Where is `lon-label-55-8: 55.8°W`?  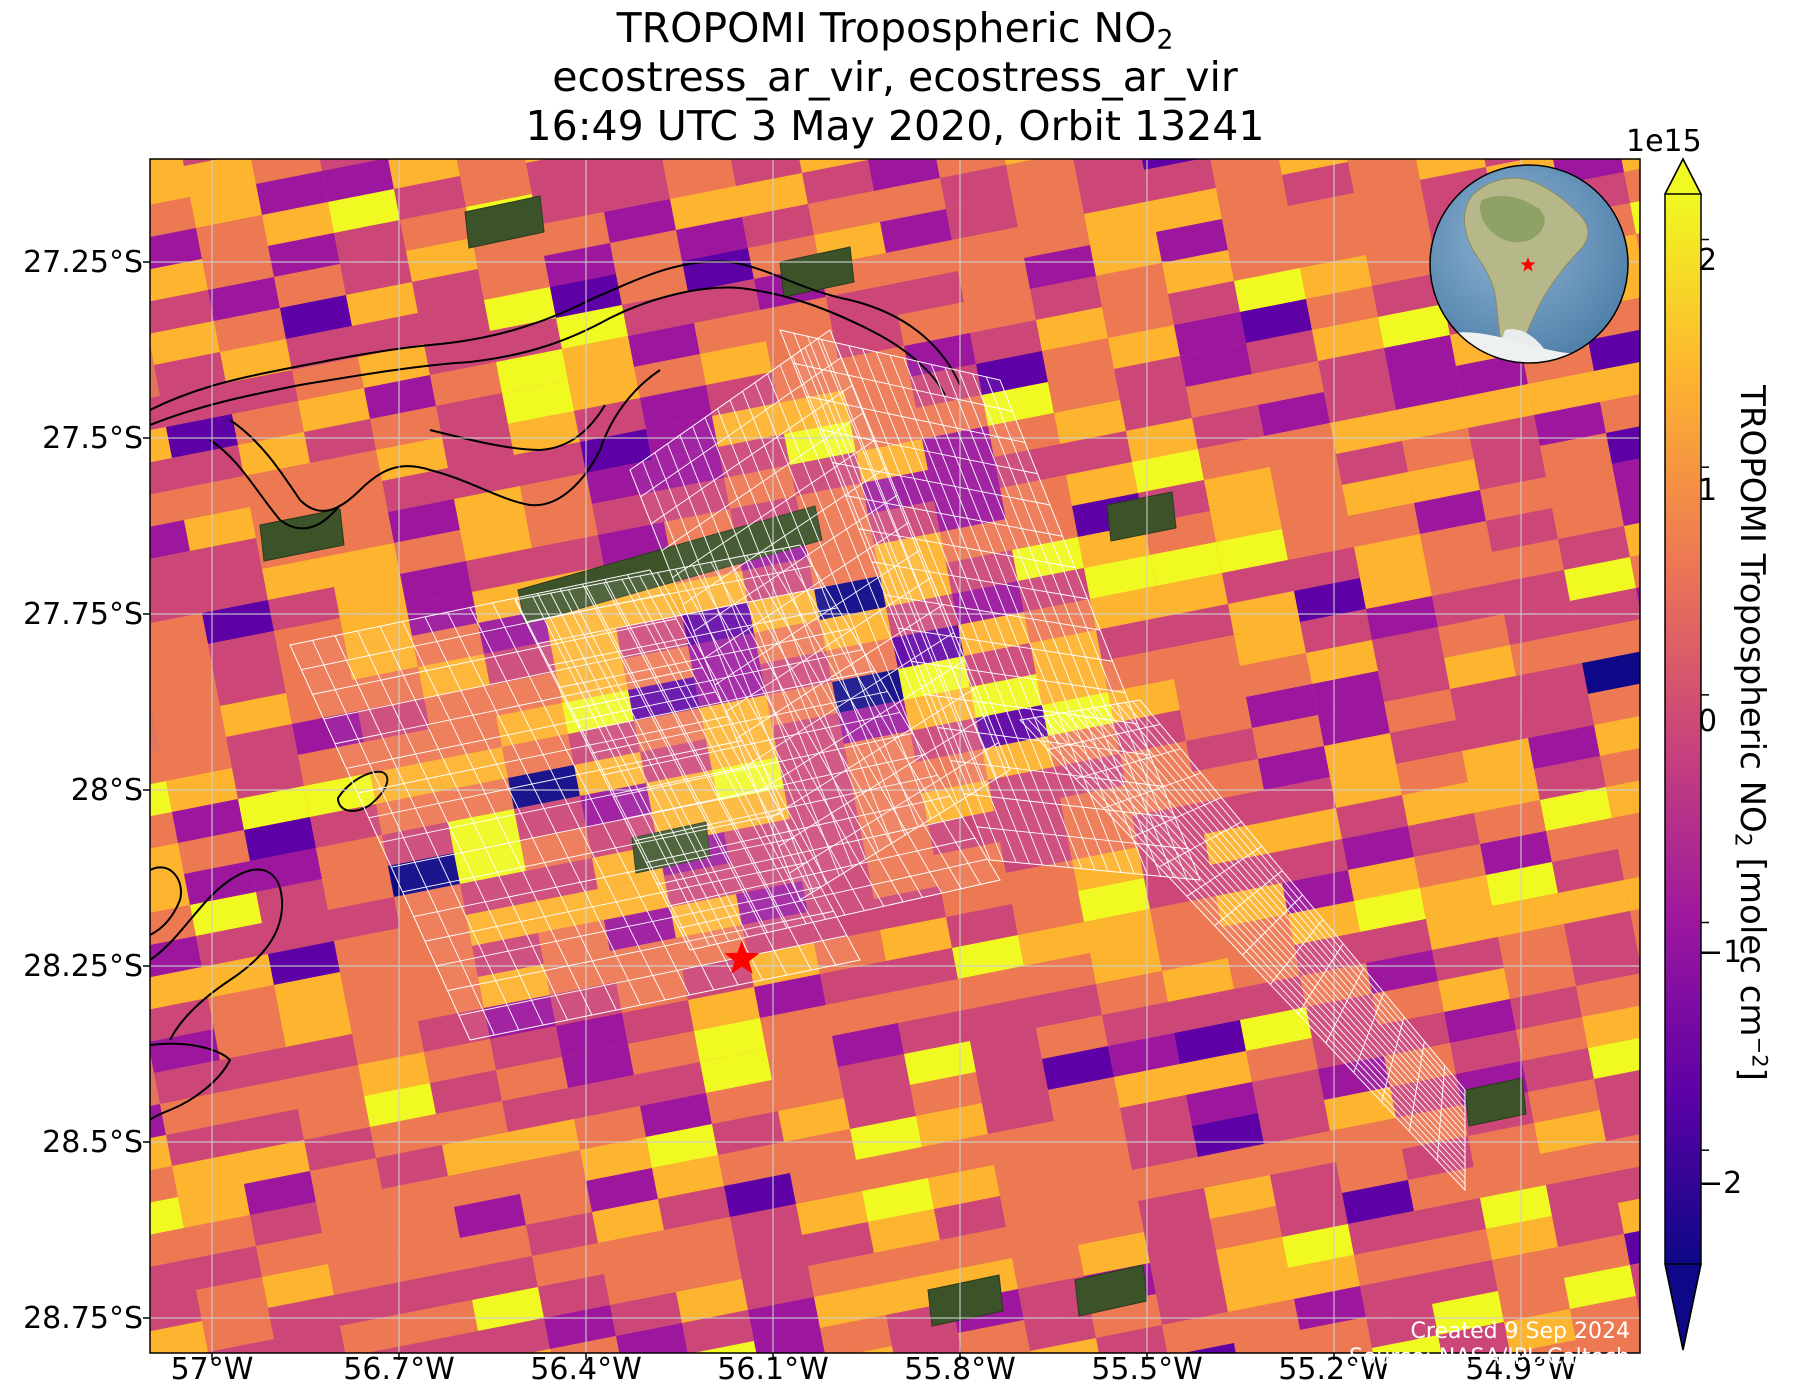
lon-label-55-8: 55.8°W is located at coordinates (960, 1369).